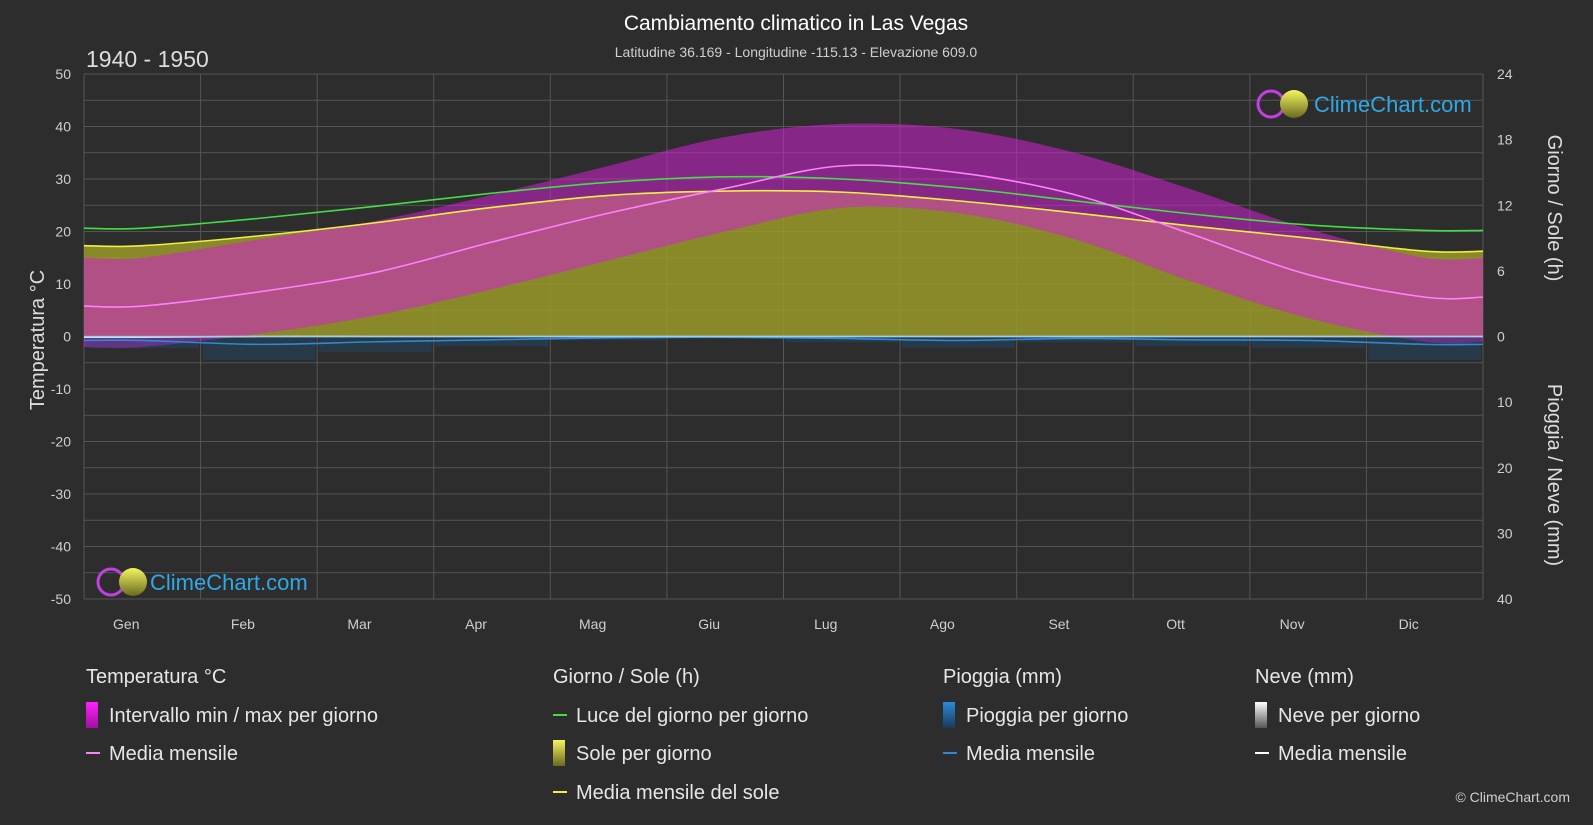  I want to click on y-right-top-tick-label: 12, so click(1505, 205).